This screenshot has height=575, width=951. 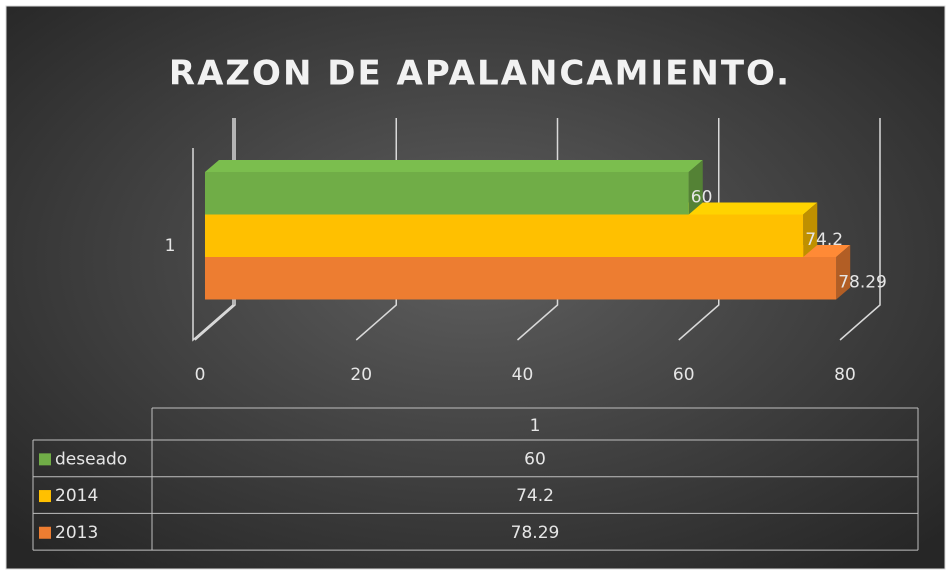 I want to click on legend-label: 2013, so click(x=76, y=533).